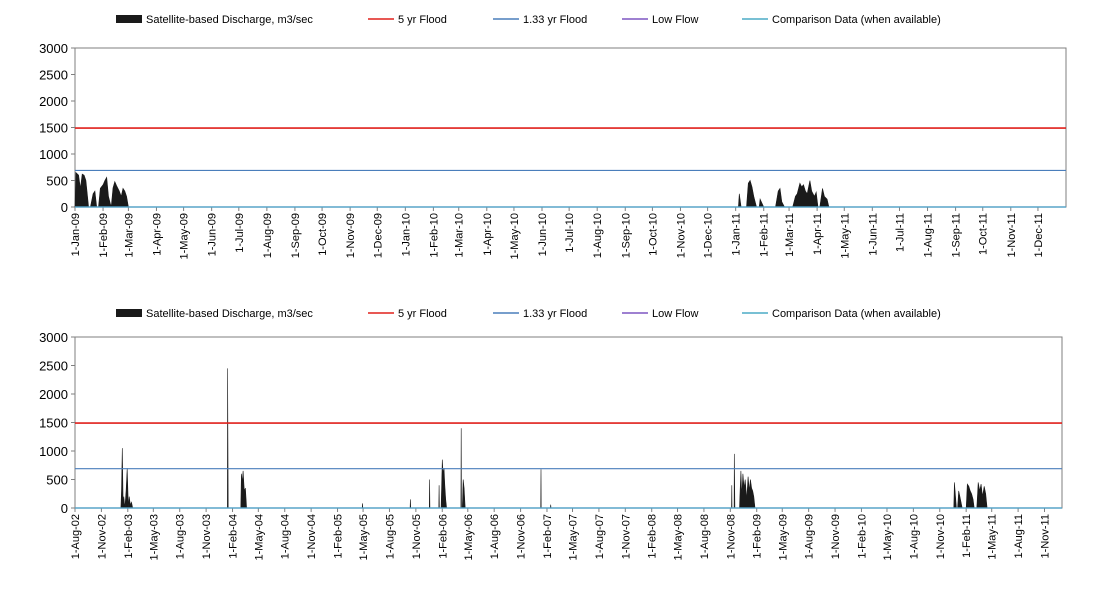  Describe the element at coordinates (240, 233) in the screenshot. I see `x-tick-label: 1-Jul-09` at that location.